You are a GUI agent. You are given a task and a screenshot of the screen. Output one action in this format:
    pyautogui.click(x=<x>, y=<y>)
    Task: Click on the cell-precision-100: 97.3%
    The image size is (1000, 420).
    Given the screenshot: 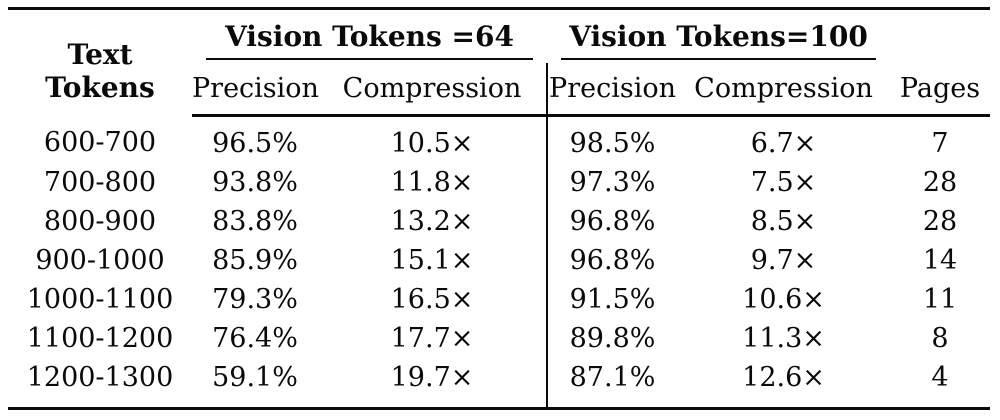 What is the action you would take?
    pyautogui.click(x=612, y=182)
    